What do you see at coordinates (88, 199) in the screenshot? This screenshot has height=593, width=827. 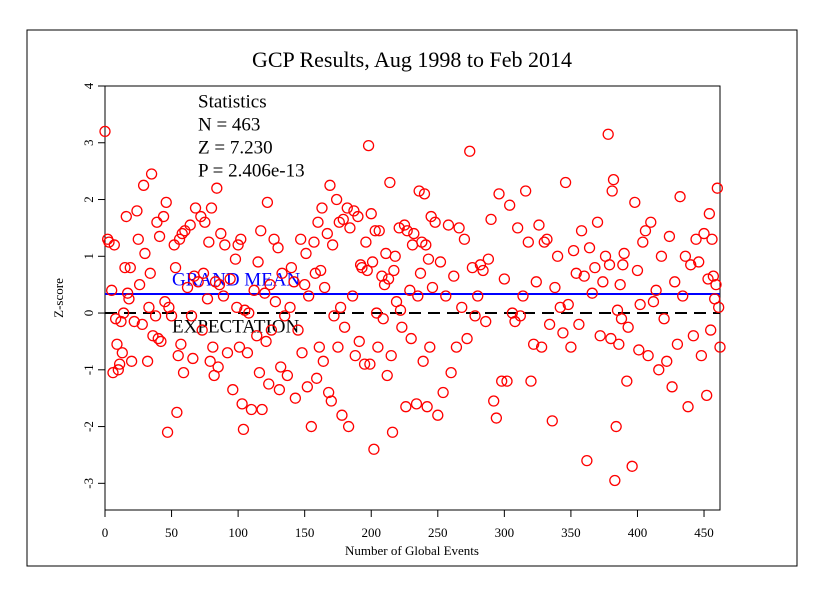 I see `y-tick-label: 2` at bounding box center [88, 199].